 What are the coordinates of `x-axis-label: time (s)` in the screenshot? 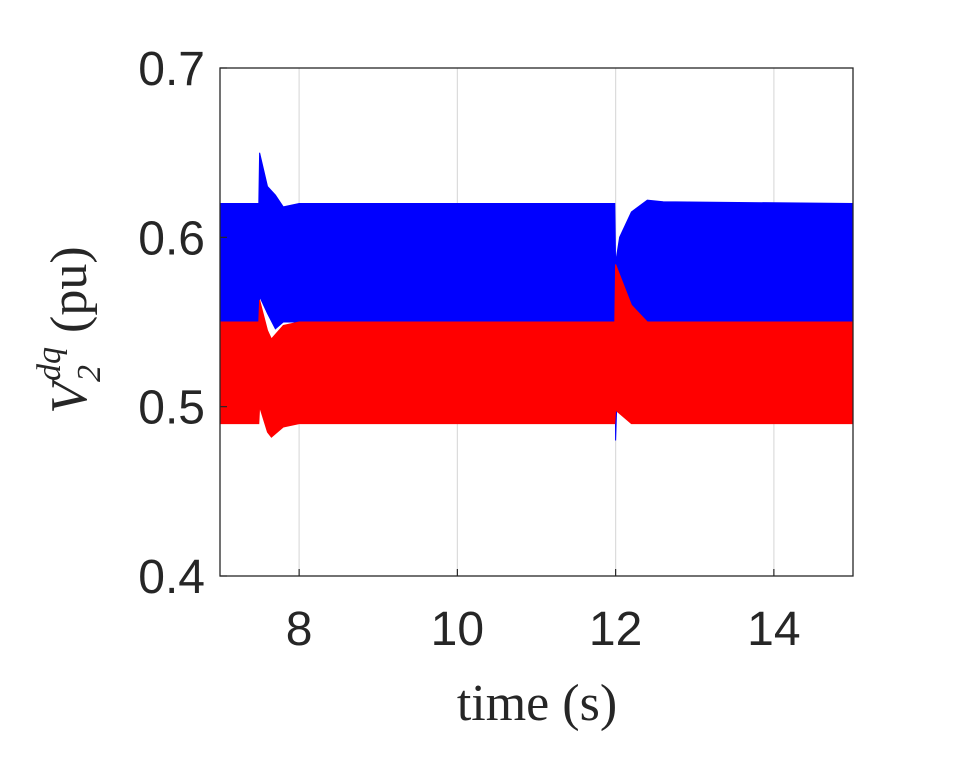 It's located at (537, 703).